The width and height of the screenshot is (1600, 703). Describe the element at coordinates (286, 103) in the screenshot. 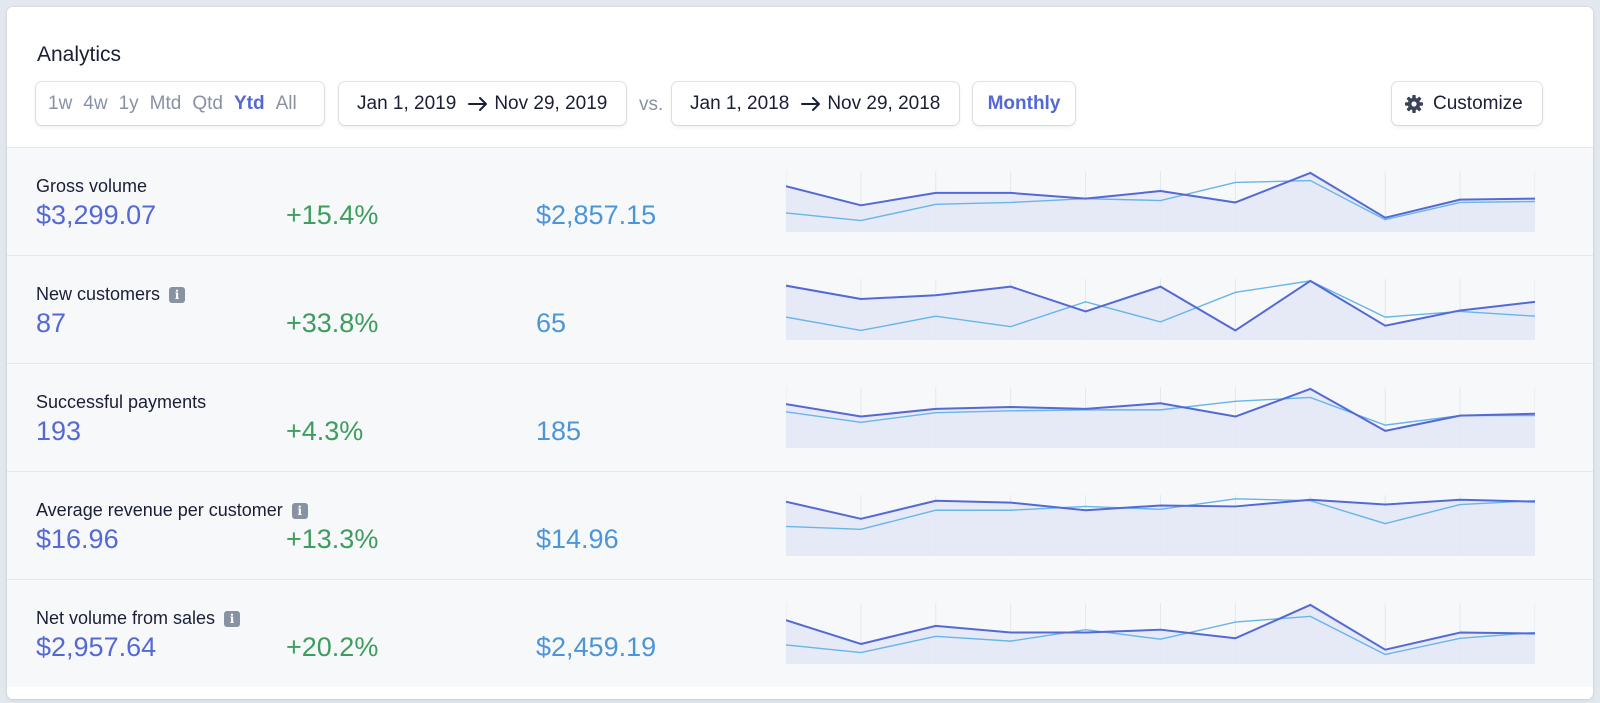

I see `period-all: All` at that location.